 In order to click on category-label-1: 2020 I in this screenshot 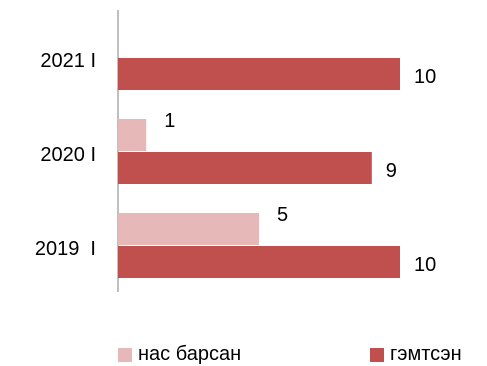, I will do `click(68, 155)`.